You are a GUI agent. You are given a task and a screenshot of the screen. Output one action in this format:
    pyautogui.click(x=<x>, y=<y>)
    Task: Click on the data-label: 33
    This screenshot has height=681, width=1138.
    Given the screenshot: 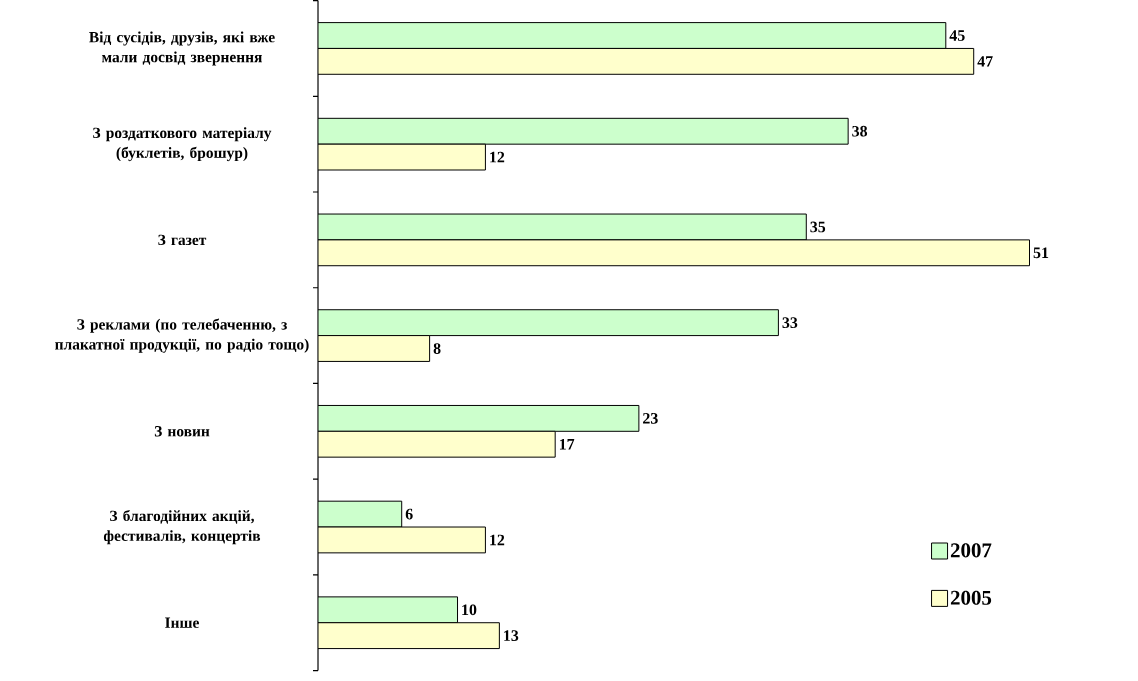 What is the action you would take?
    pyautogui.click(x=790, y=323)
    